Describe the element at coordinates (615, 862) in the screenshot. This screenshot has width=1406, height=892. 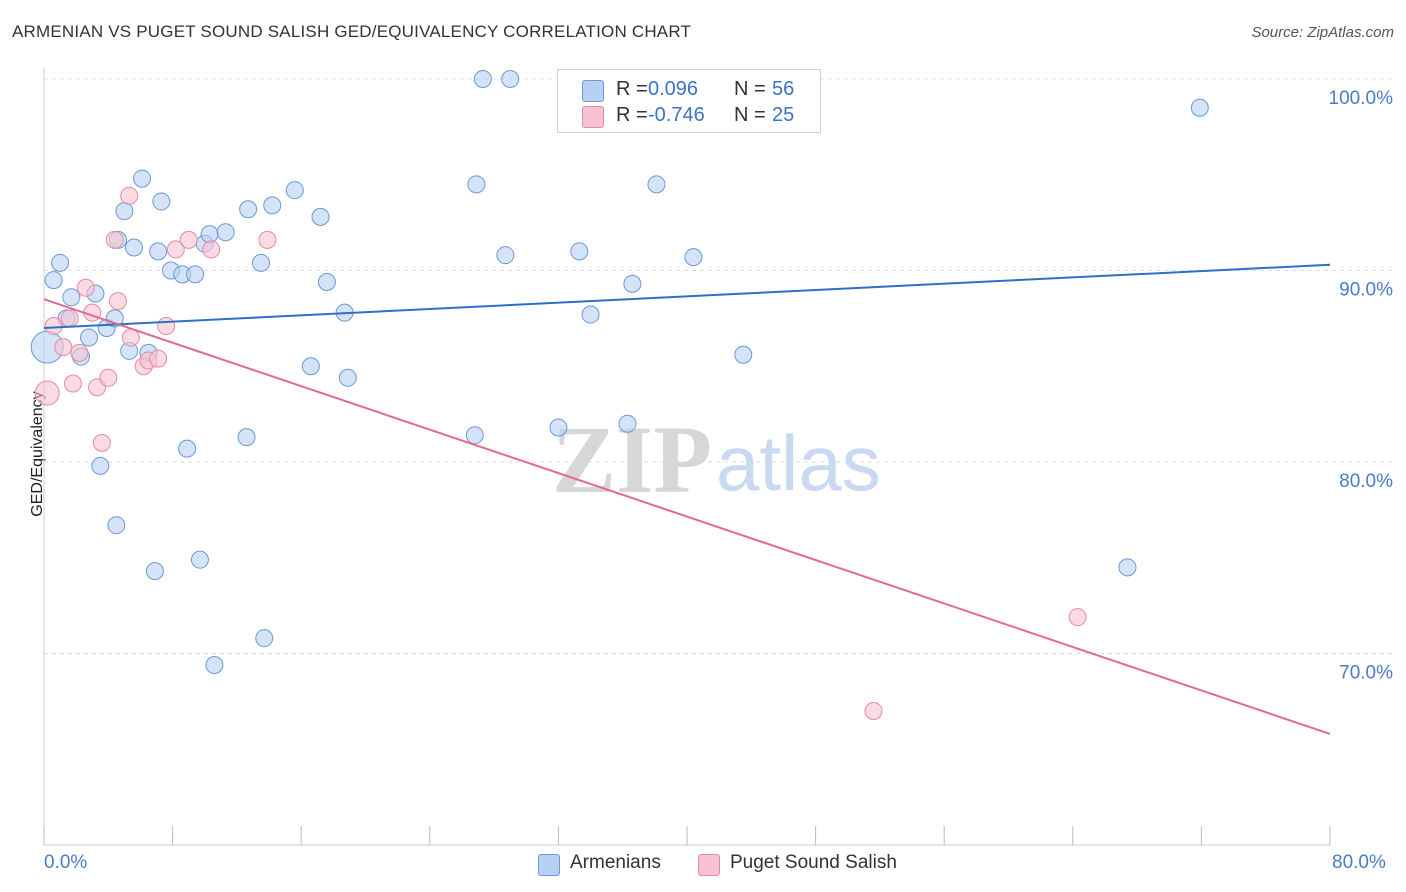
I see `legend-label: Armenians` at that location.